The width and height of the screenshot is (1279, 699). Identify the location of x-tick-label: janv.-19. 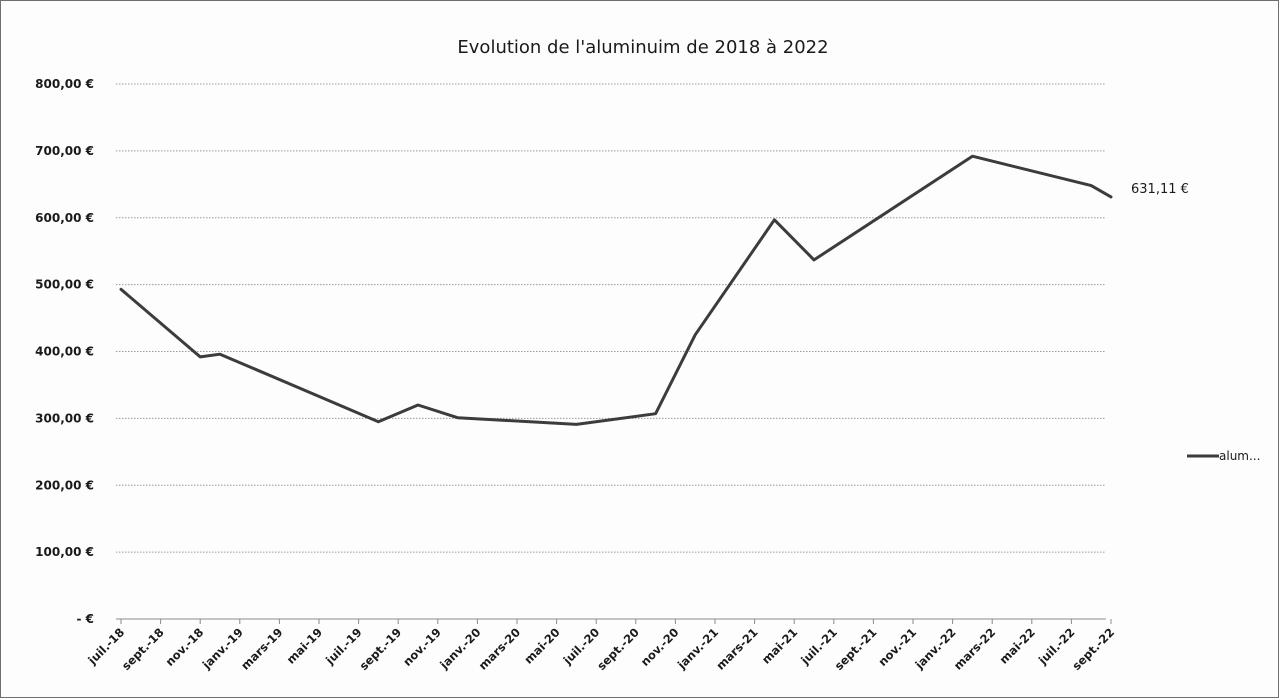
(222, 648).